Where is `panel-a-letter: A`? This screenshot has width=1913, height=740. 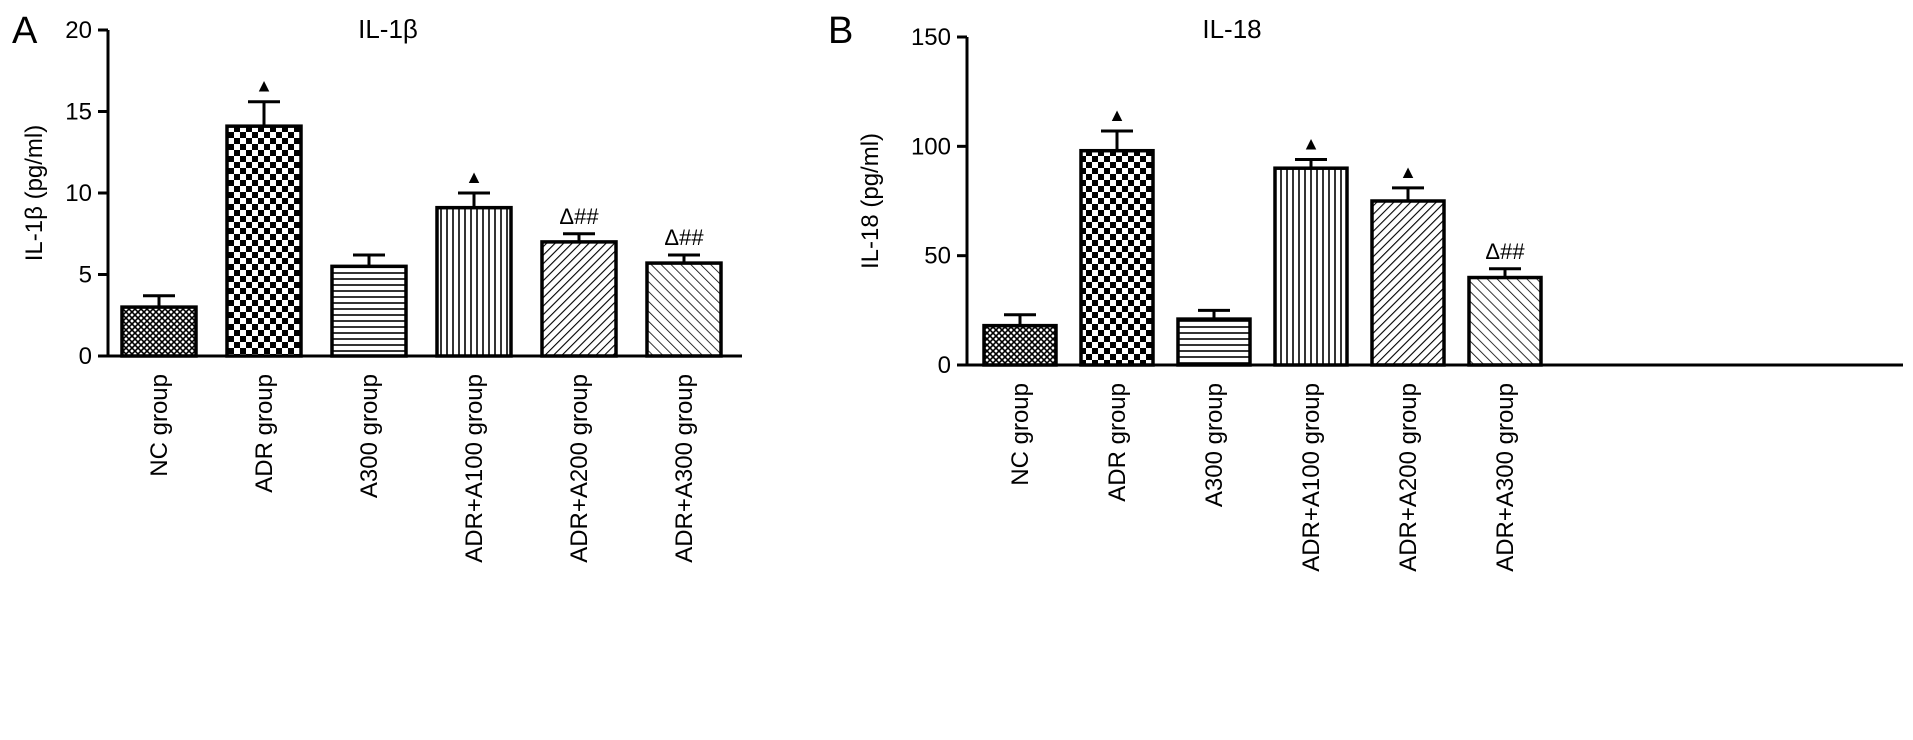 panel-a-letter: A is located at coordinates (25, 31).